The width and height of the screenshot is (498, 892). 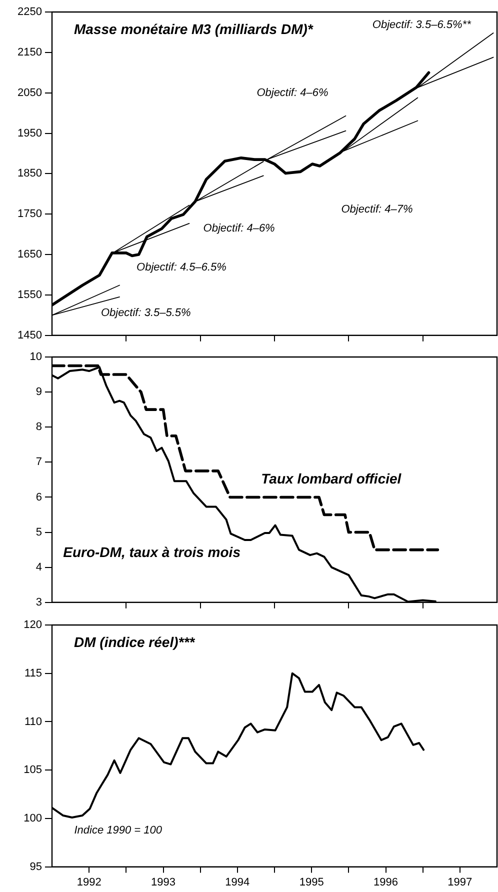 What do you see at coordinates (311, 882) in the screenshot?
I see `x-tick-label: 1995` at bounding box center [311, 882].